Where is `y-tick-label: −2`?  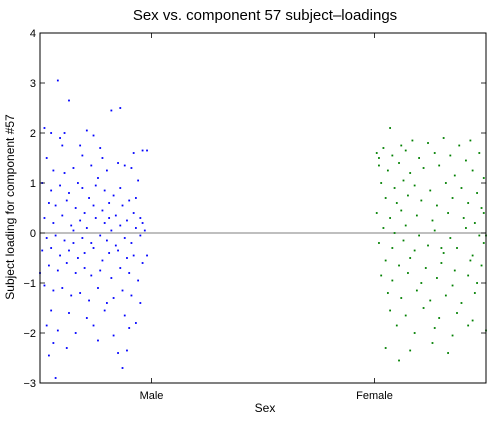
y-tick-label: −2 is located at coordinates (29, 334).